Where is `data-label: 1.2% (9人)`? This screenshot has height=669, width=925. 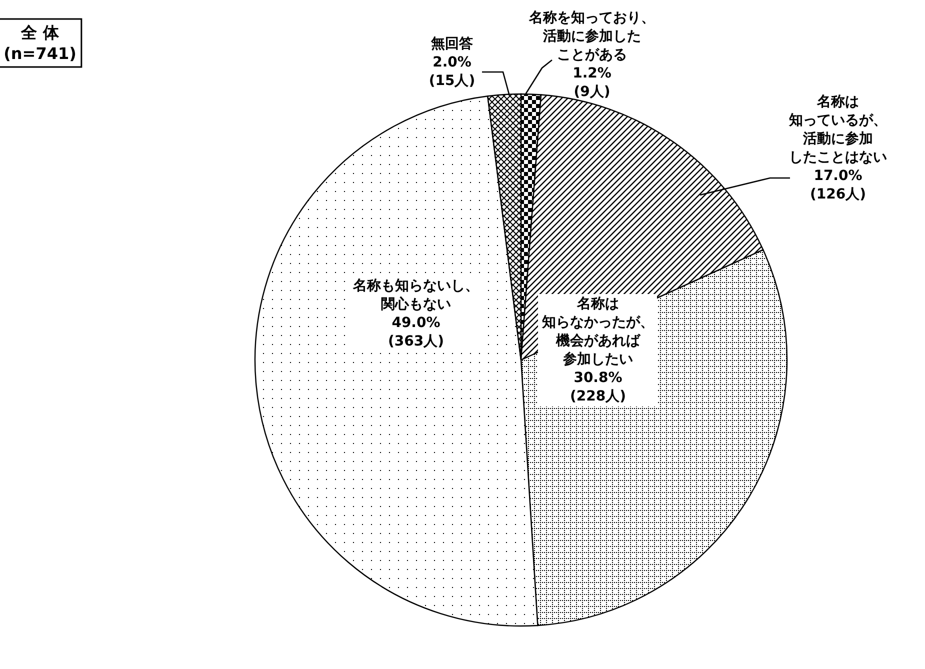
data-label: 1.2% (9人) is located at coordinates (592, 83).